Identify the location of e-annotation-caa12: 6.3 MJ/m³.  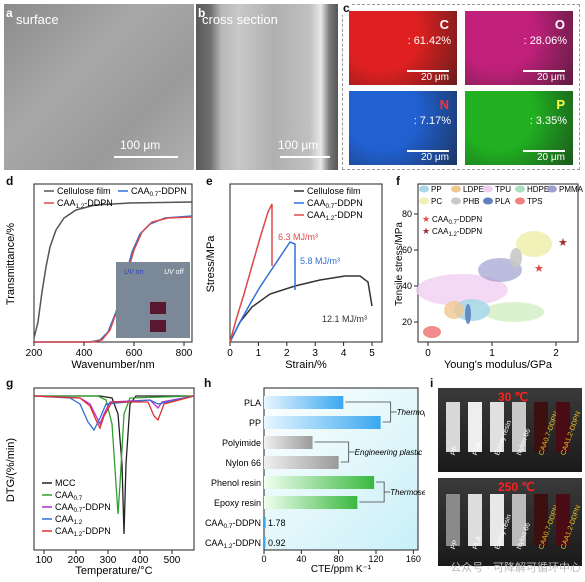
(298, 237).